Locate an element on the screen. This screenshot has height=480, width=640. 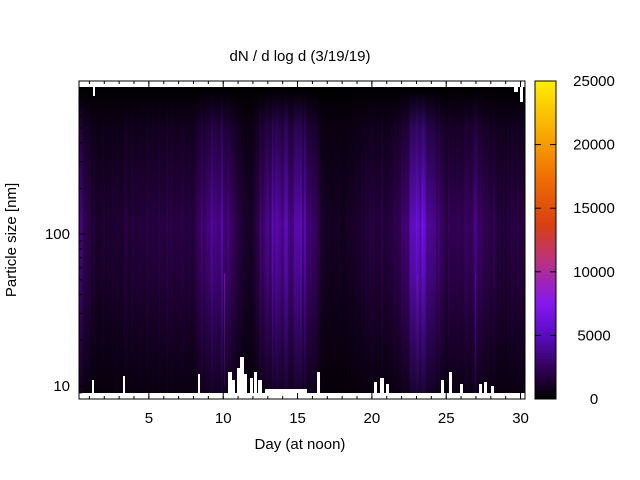
colorbar-tick-label: 25000 is located at coordinates (594, 81).